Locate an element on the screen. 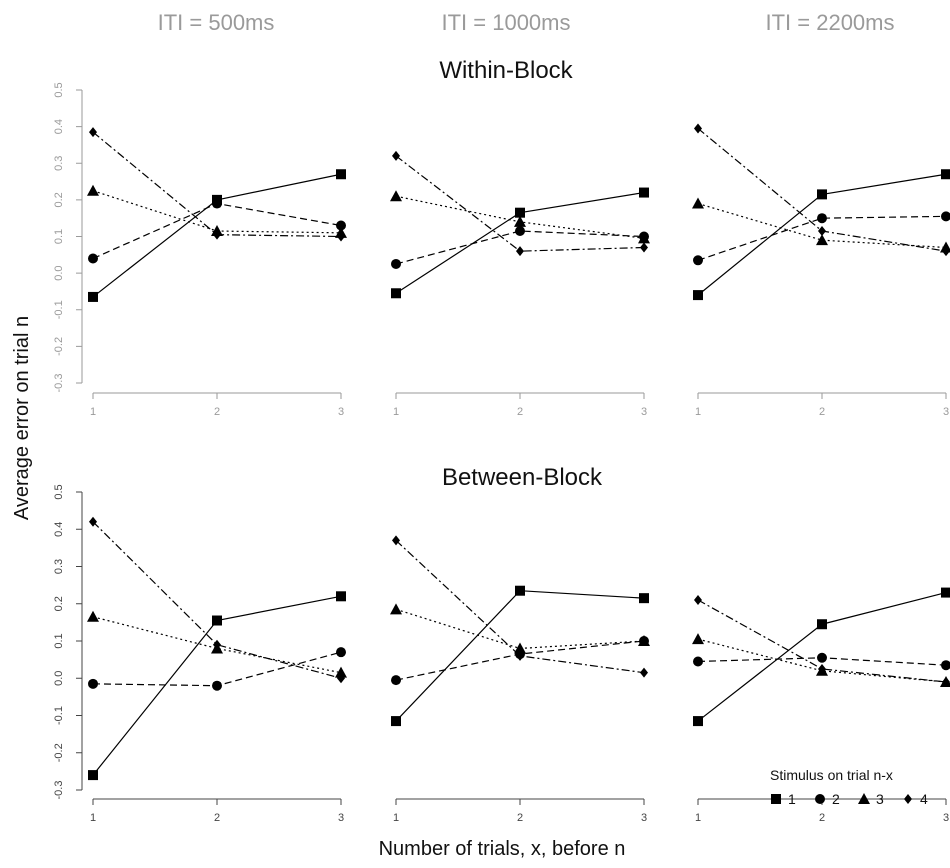  legend-title: Stimulus on trial n-x is located at coordinates (831, 775).